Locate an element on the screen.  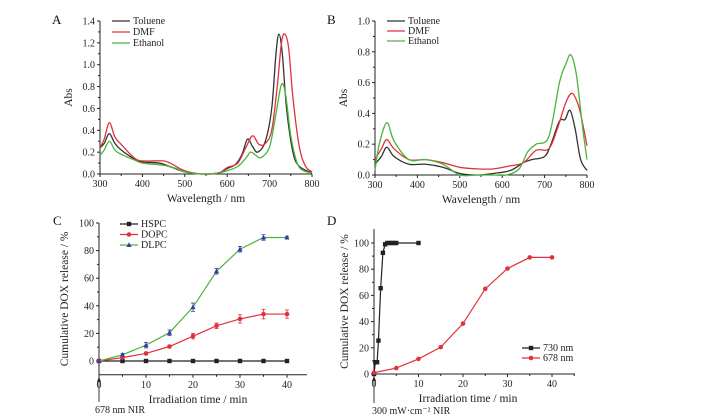
x-tick-label: 600 is located at coordinates (502, 185).